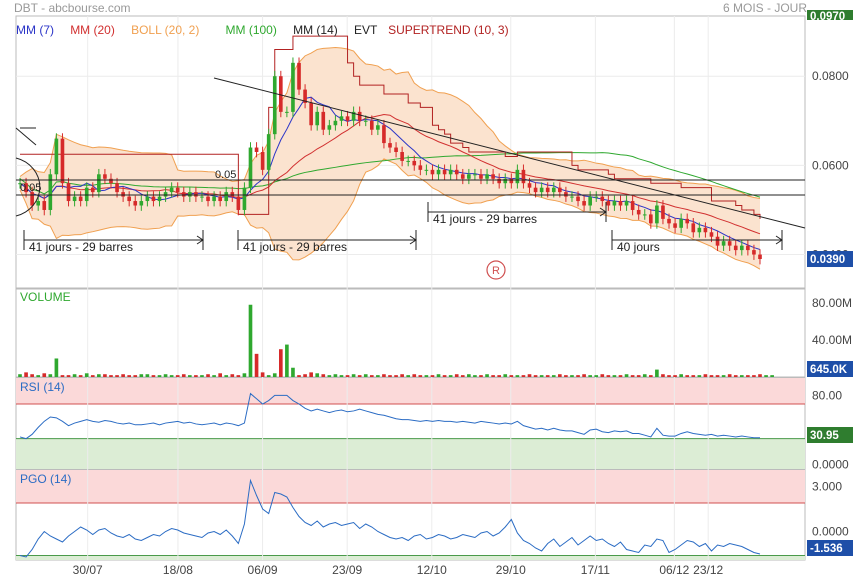 The height and width of the screenshot is (580, 855). Describe the element at coordinates (410, 486) in the screenshot. I see `pgo-upper-zone` at that location.